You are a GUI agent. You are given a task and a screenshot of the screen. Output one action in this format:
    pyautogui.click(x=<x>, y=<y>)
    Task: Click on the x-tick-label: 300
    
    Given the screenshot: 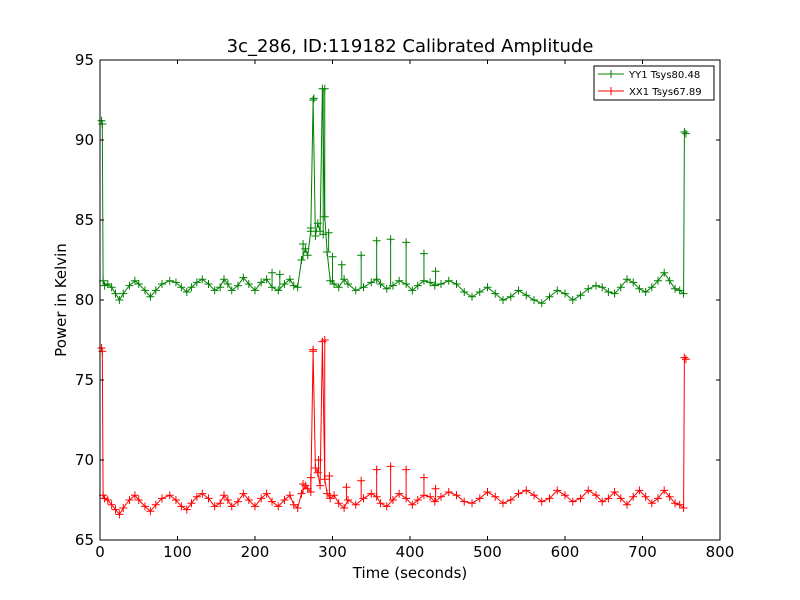 What is the action you would take?
    pyautogui.click(x=332, y=552)
    